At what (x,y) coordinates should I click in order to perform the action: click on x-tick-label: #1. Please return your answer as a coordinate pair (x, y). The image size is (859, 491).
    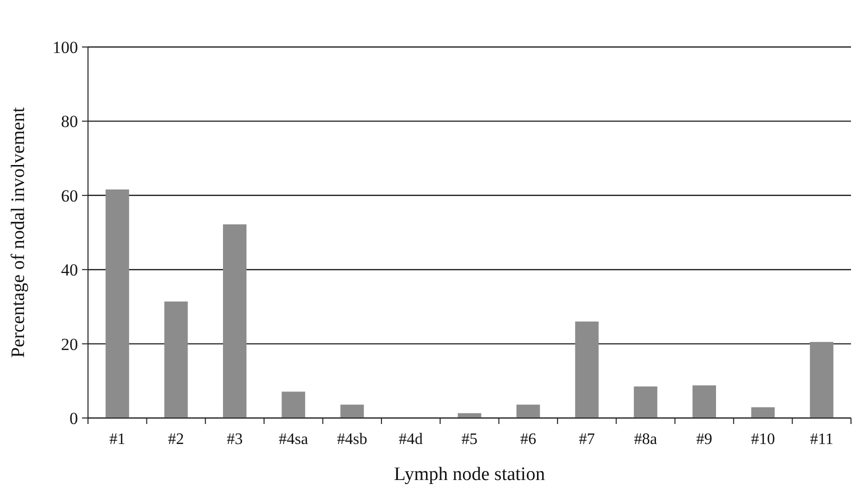
    Looking at the image, I should click on (117, 439).